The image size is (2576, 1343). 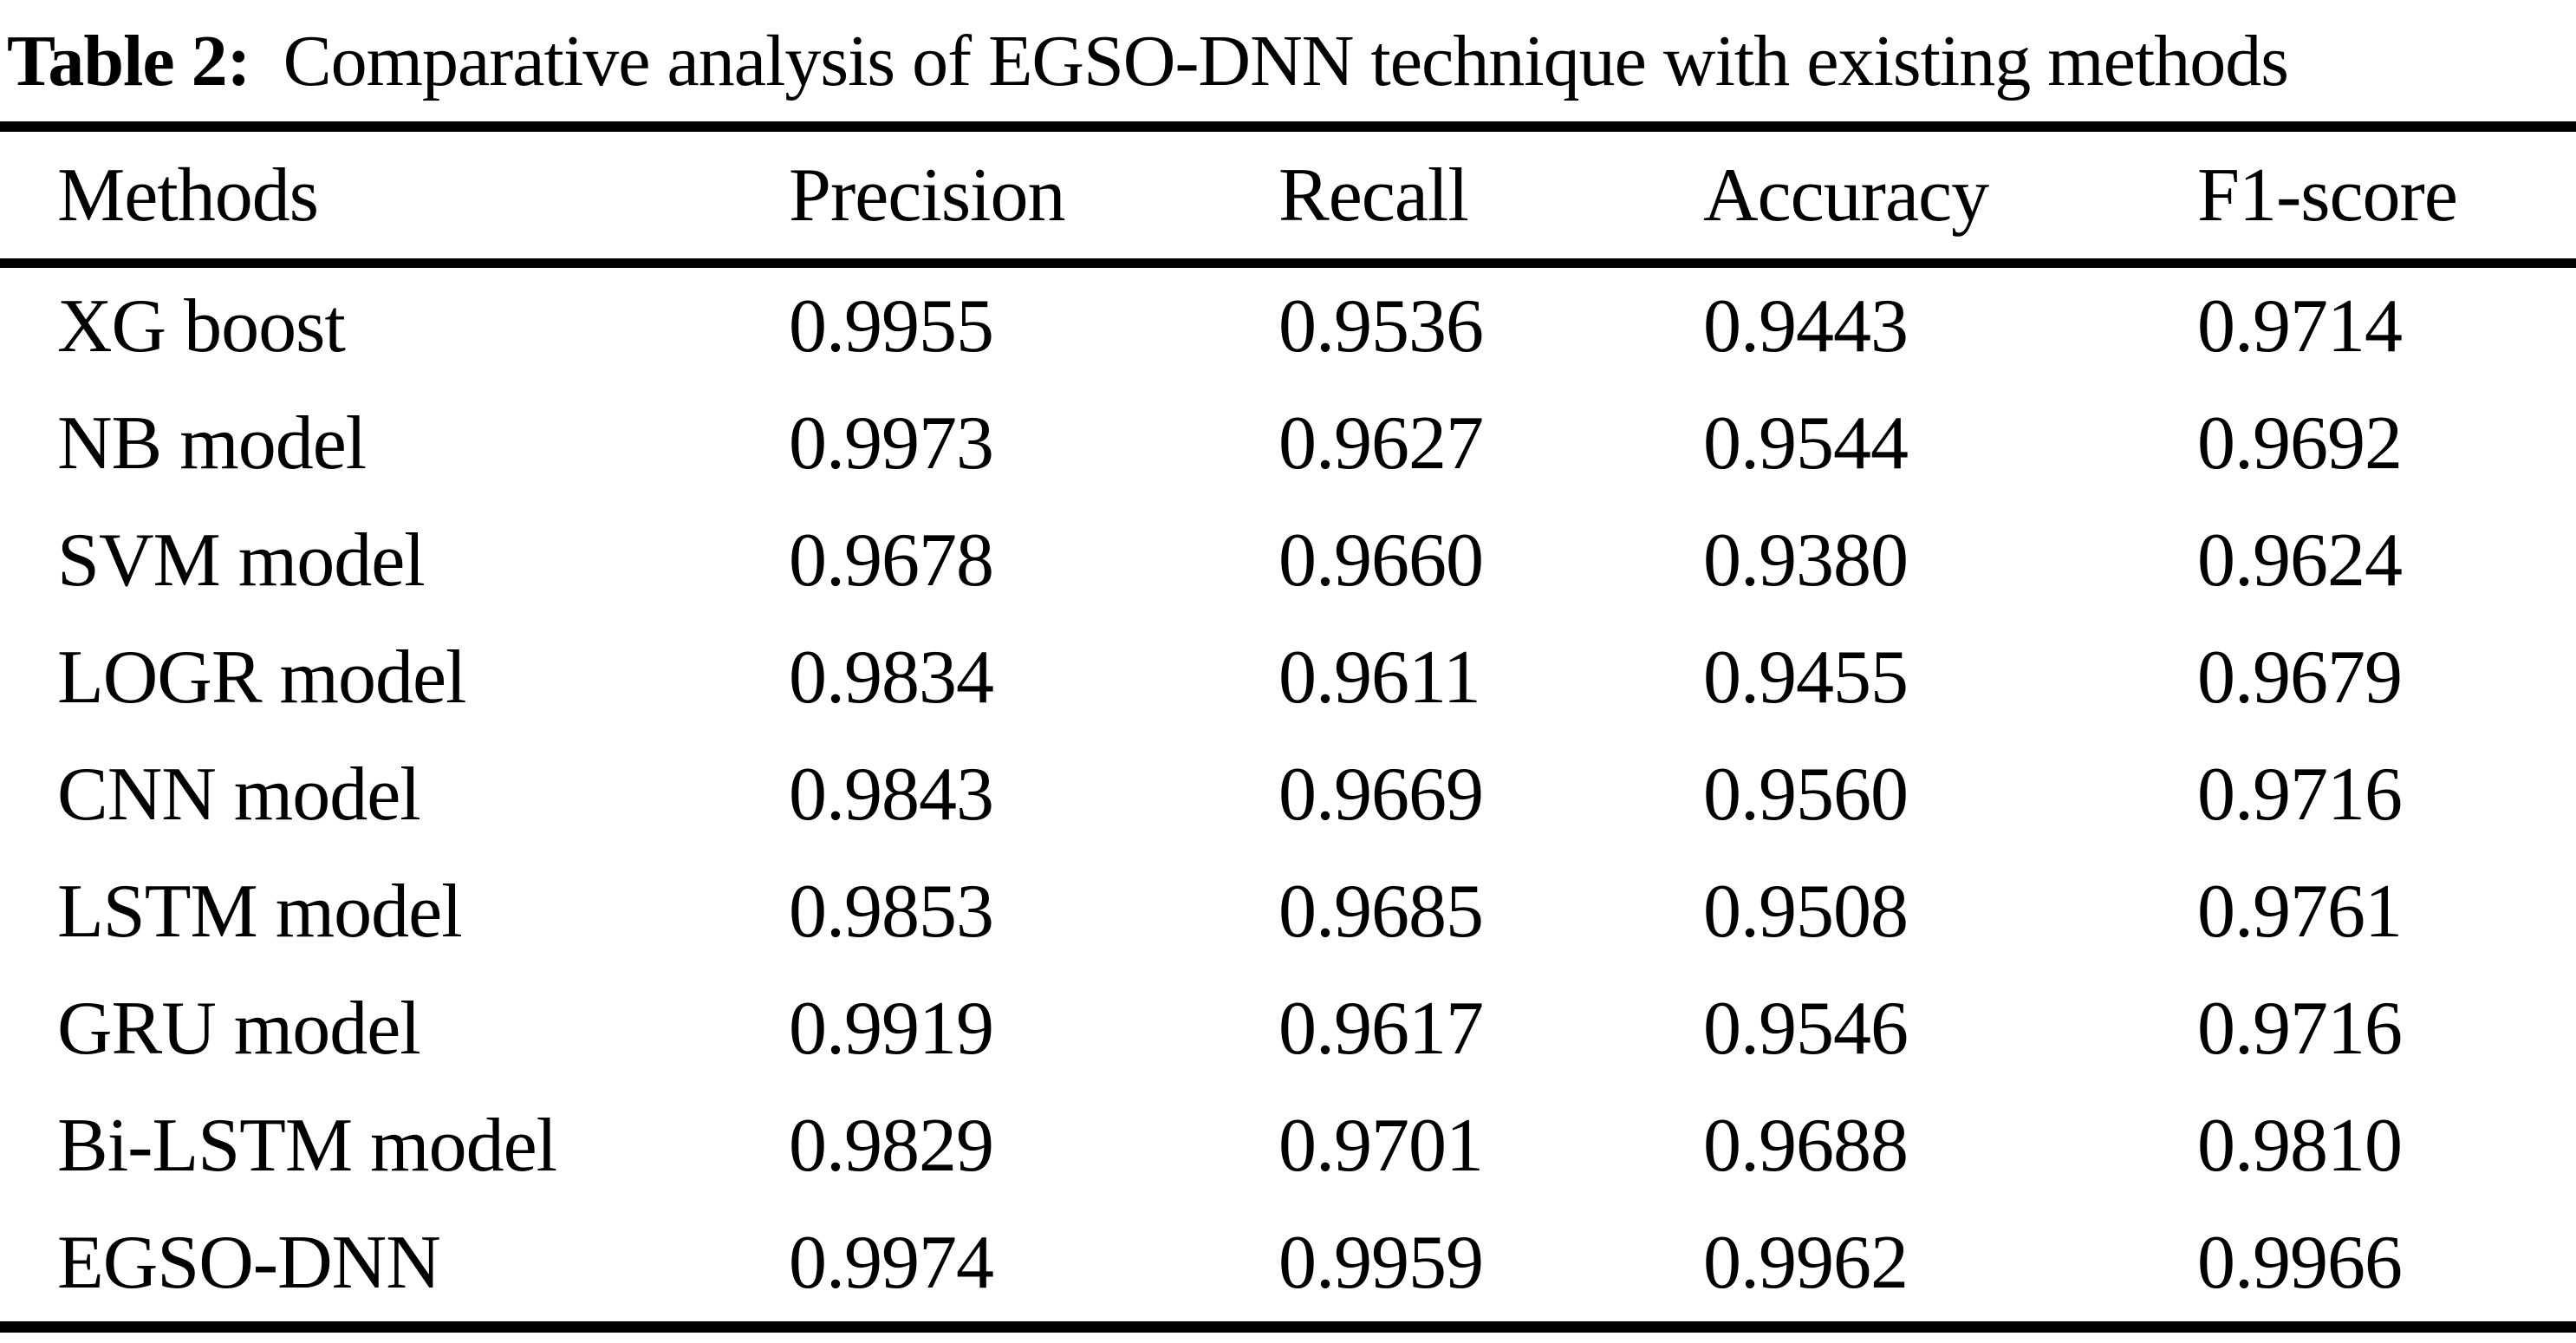 I want to click on cell-f1-score: 0.9966, so click(x=2300, y=1263).